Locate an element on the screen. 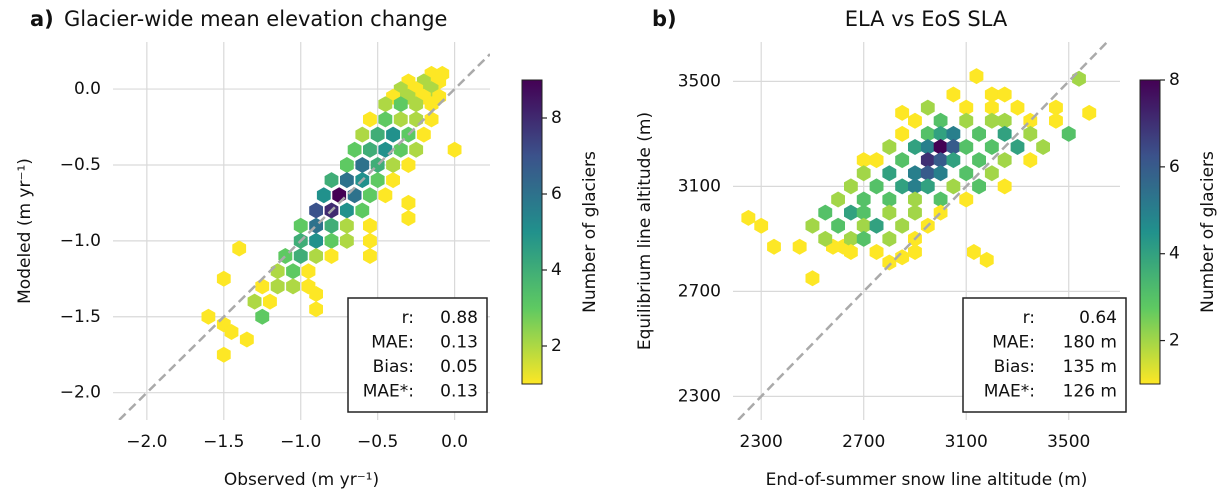 This screenshot has height=493, width=1222. y-axis-label: Modeled (m yr⁻¹) is located at coordinates (25, 231).